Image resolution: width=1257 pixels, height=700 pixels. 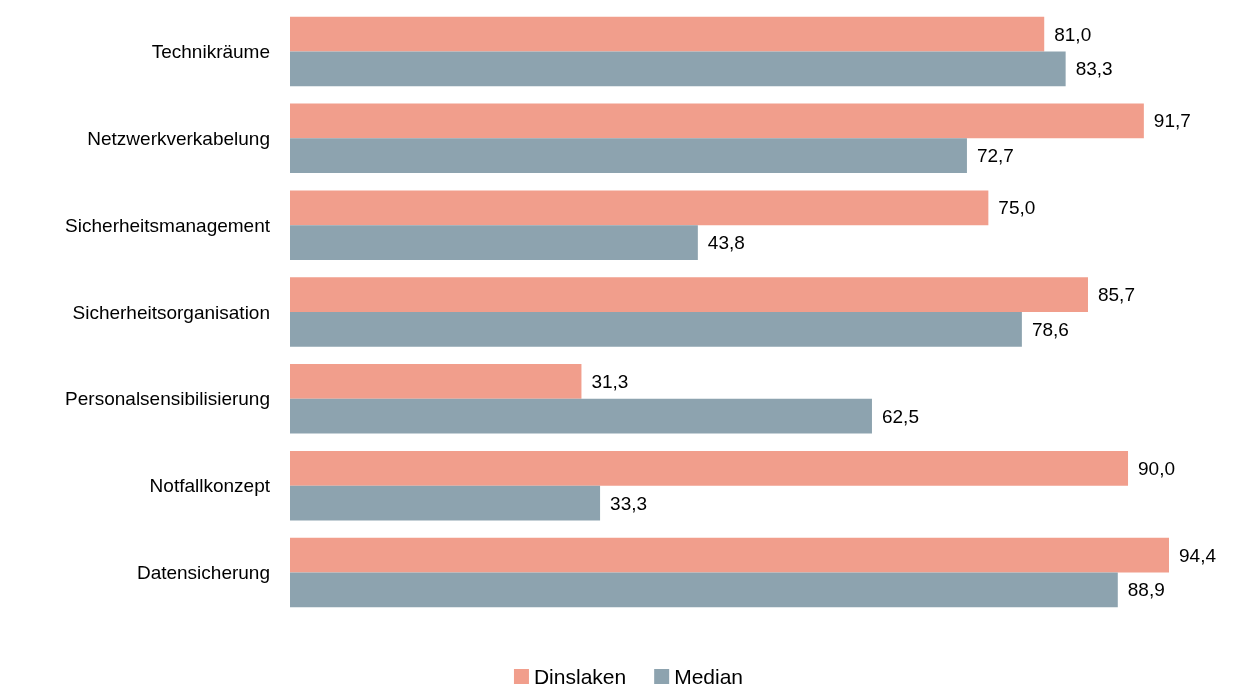 I want to click on y-tick-label: Netzwerkverkabelung, so click(x=178, y=138).